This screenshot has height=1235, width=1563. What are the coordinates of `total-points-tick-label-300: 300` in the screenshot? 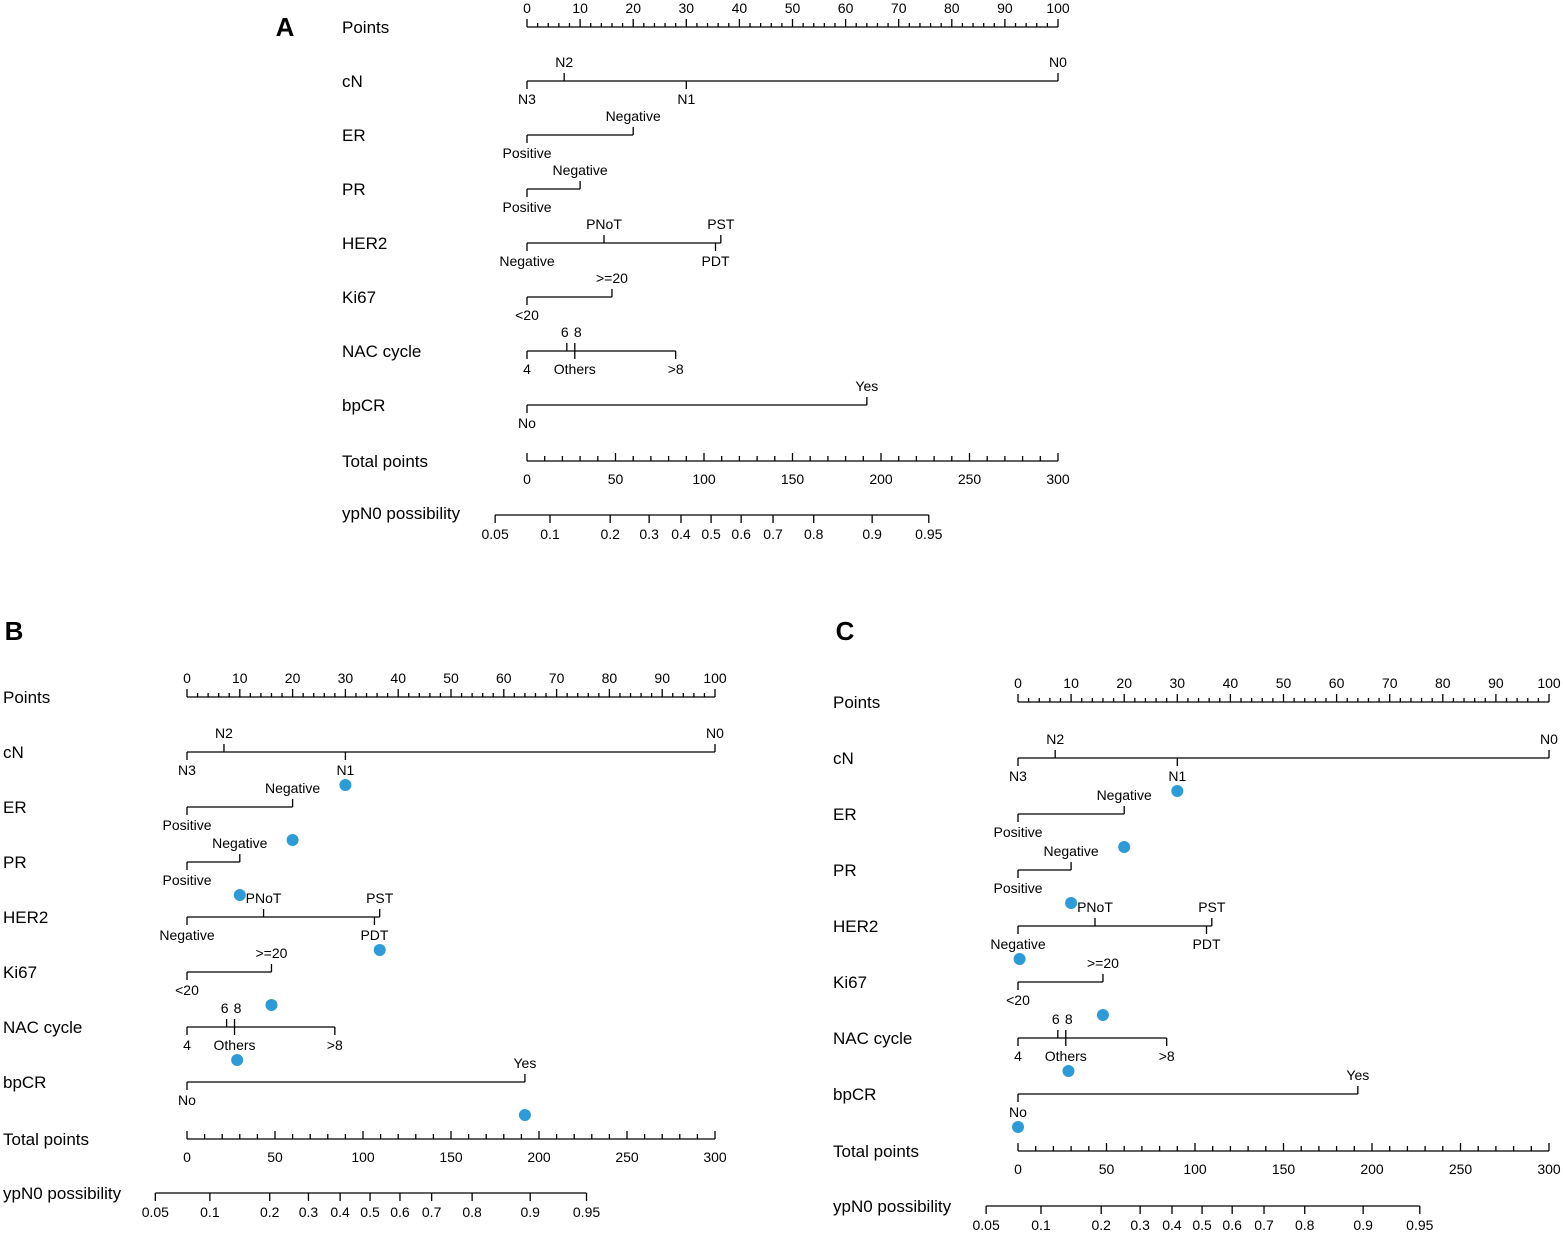 It's located at (715, 1157).